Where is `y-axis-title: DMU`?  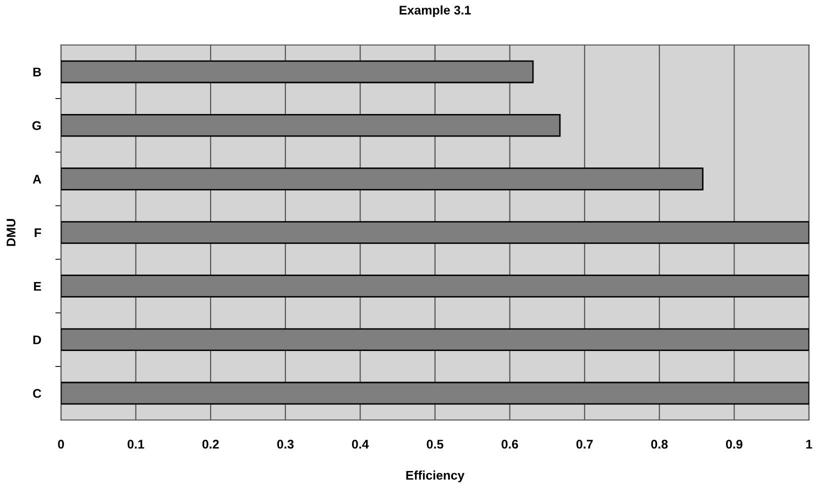
y-axis-title: DMU is located at coordinates (11, 232).